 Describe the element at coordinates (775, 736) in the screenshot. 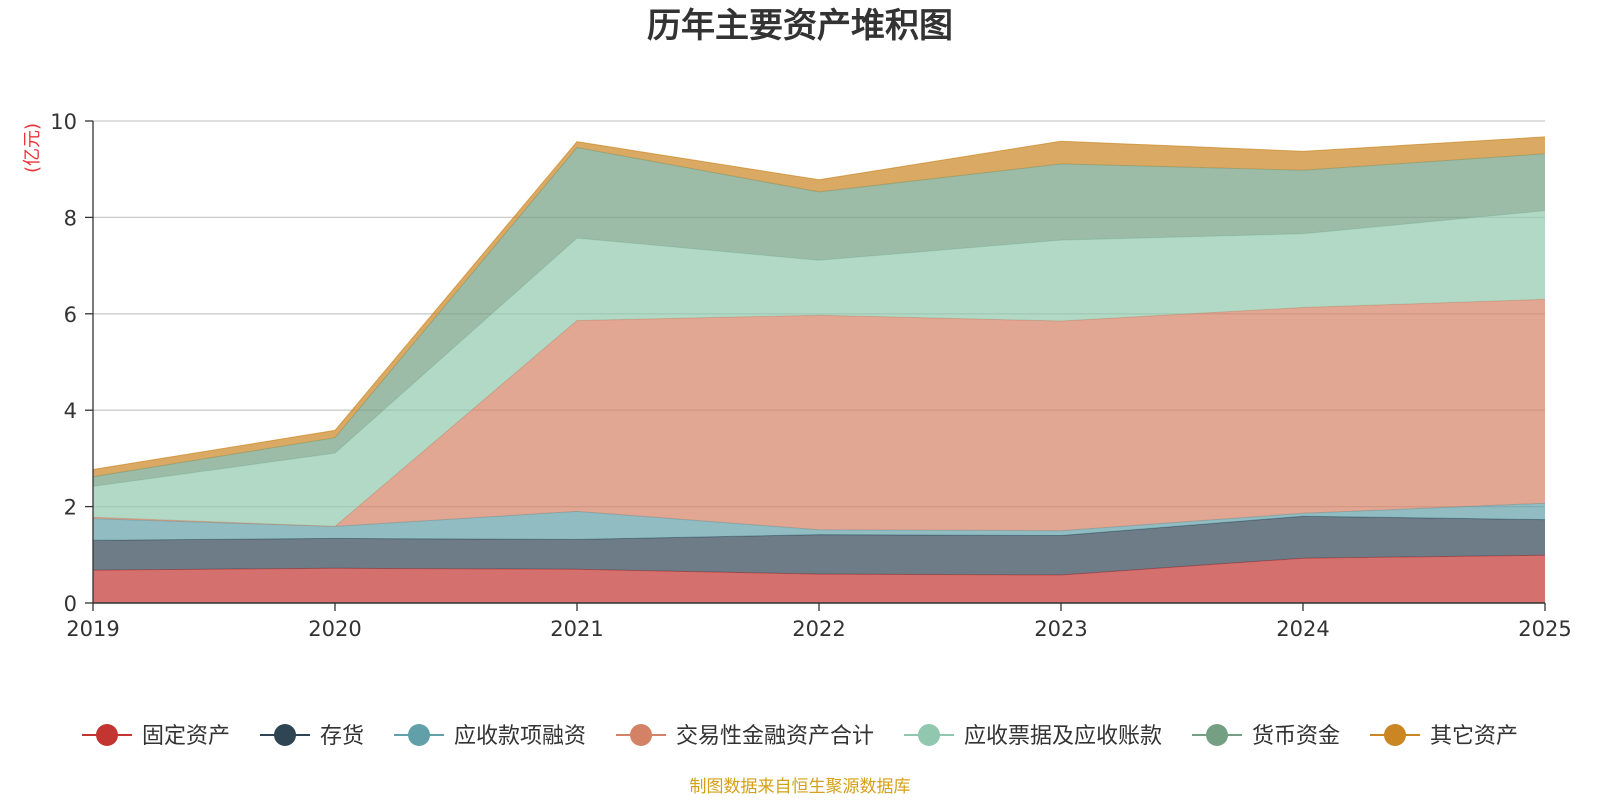

I see `legend-label: 交易性金融资产合计` at that location.